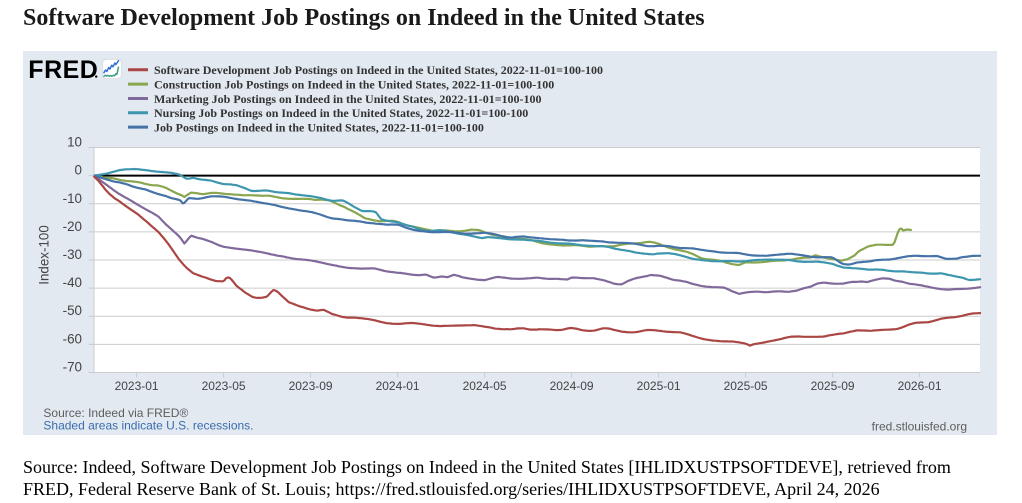  What do you see at coordinates (833, 386) in the screenshot?
I see `svg-text: 2025-09` at bounding box center [833, 386].